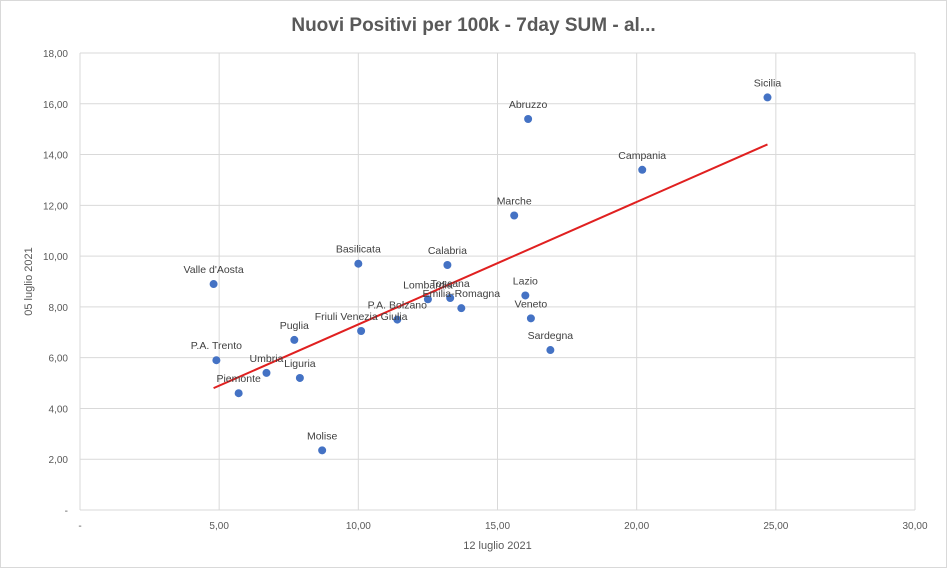 The image size is (947, 568). I want to click on data-label: P.A. Trento, so click(216, 346).